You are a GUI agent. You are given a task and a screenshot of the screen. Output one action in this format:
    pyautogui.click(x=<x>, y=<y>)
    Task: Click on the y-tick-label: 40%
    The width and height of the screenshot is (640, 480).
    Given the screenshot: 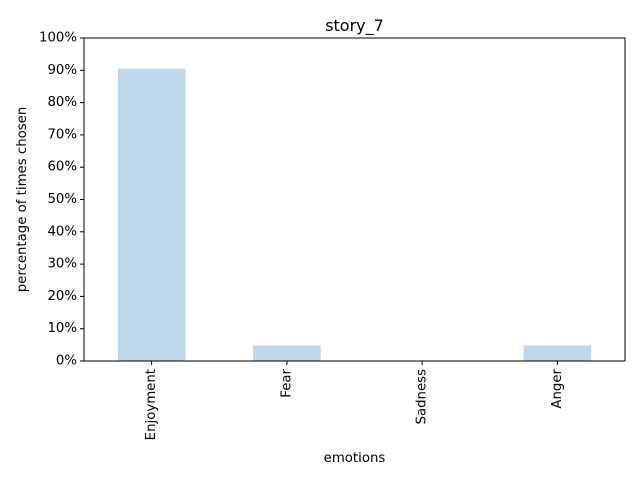 What is the action you would take?
    pyautogui.click(x=62, y=231)
    